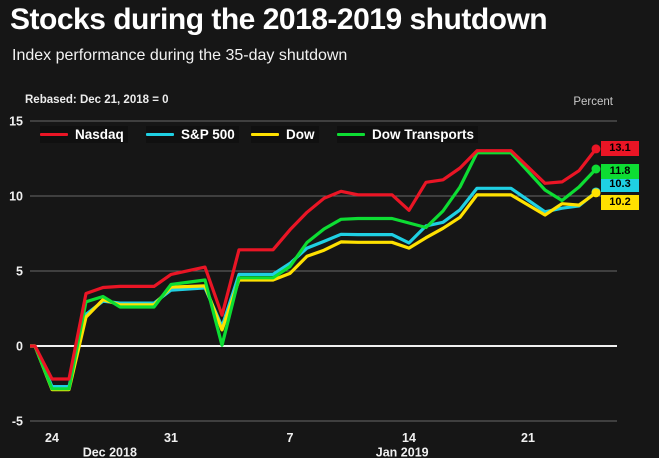  What do you see at coordinates (596, 149) in the screenshot?
I see `series-endpoint-nasdaq` at bounding box center [596, 149].